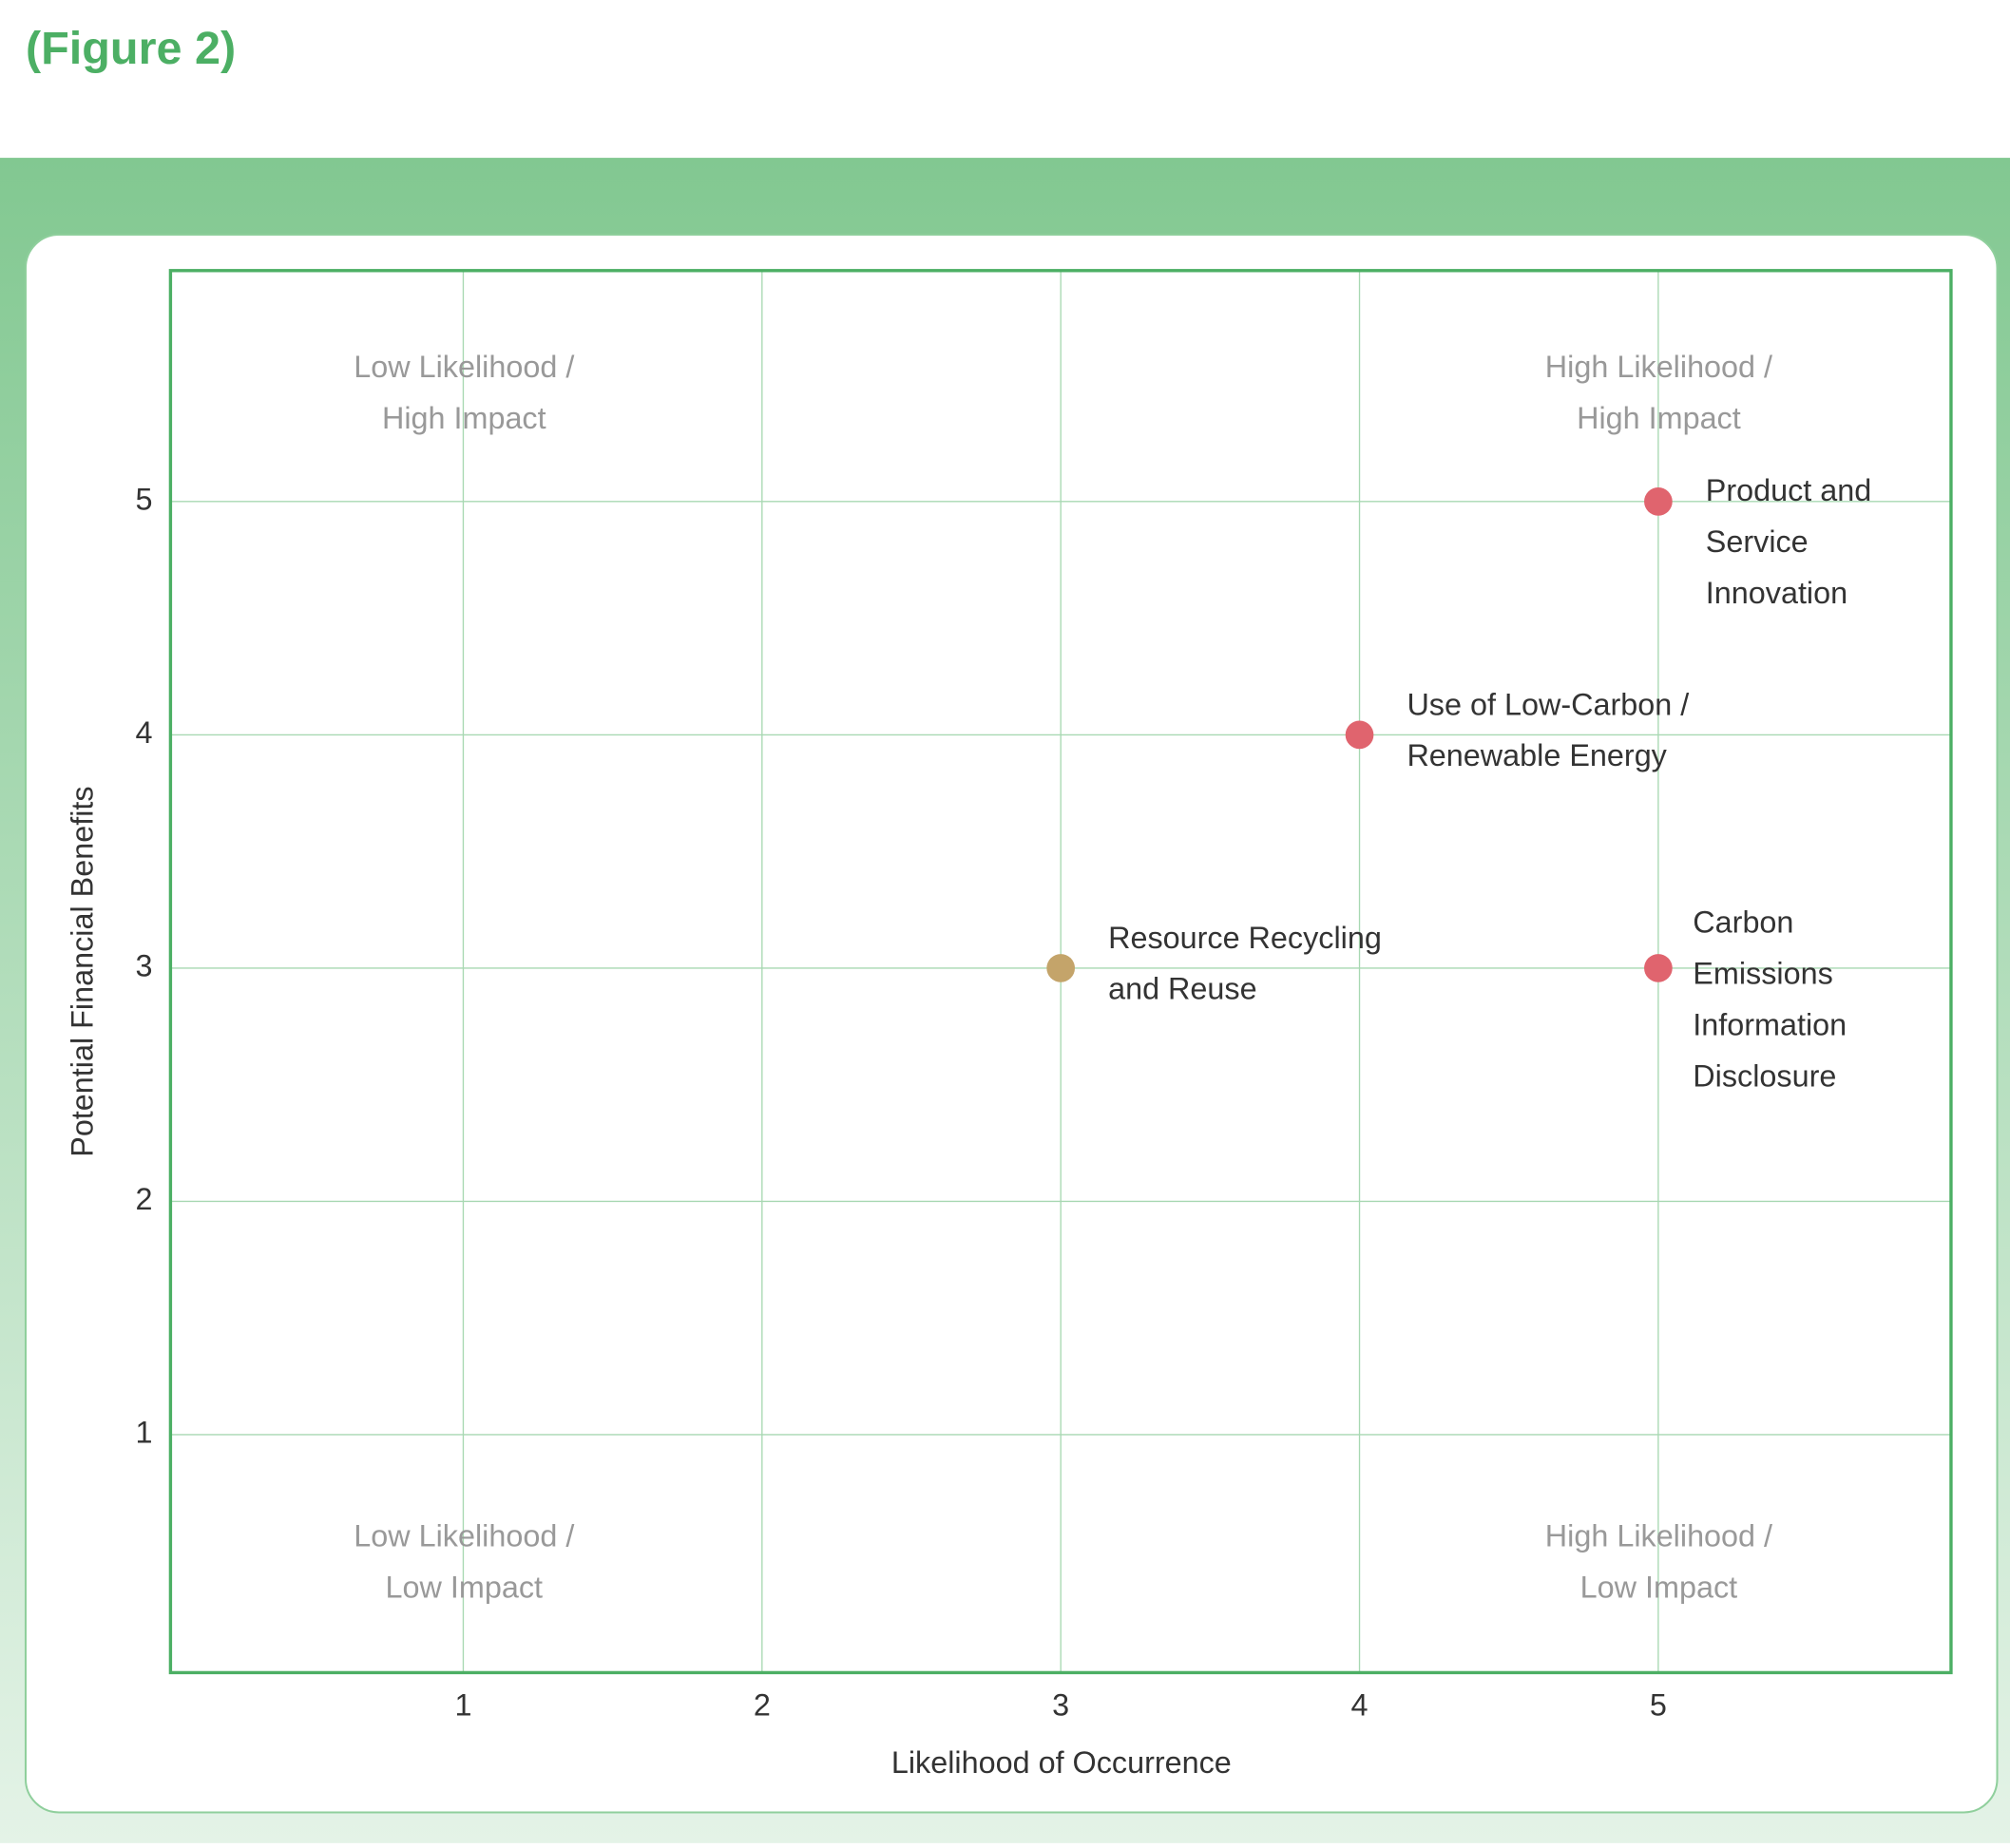  I want to click on y-tick-label: 4, so click(145, 732).